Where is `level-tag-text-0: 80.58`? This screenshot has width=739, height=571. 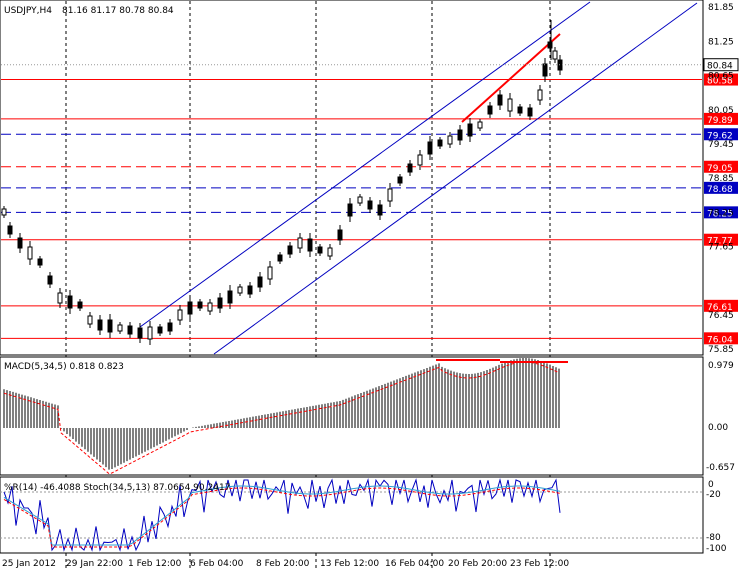
level-tag-text-0: 80.58 is located at coordinates (720, 82).